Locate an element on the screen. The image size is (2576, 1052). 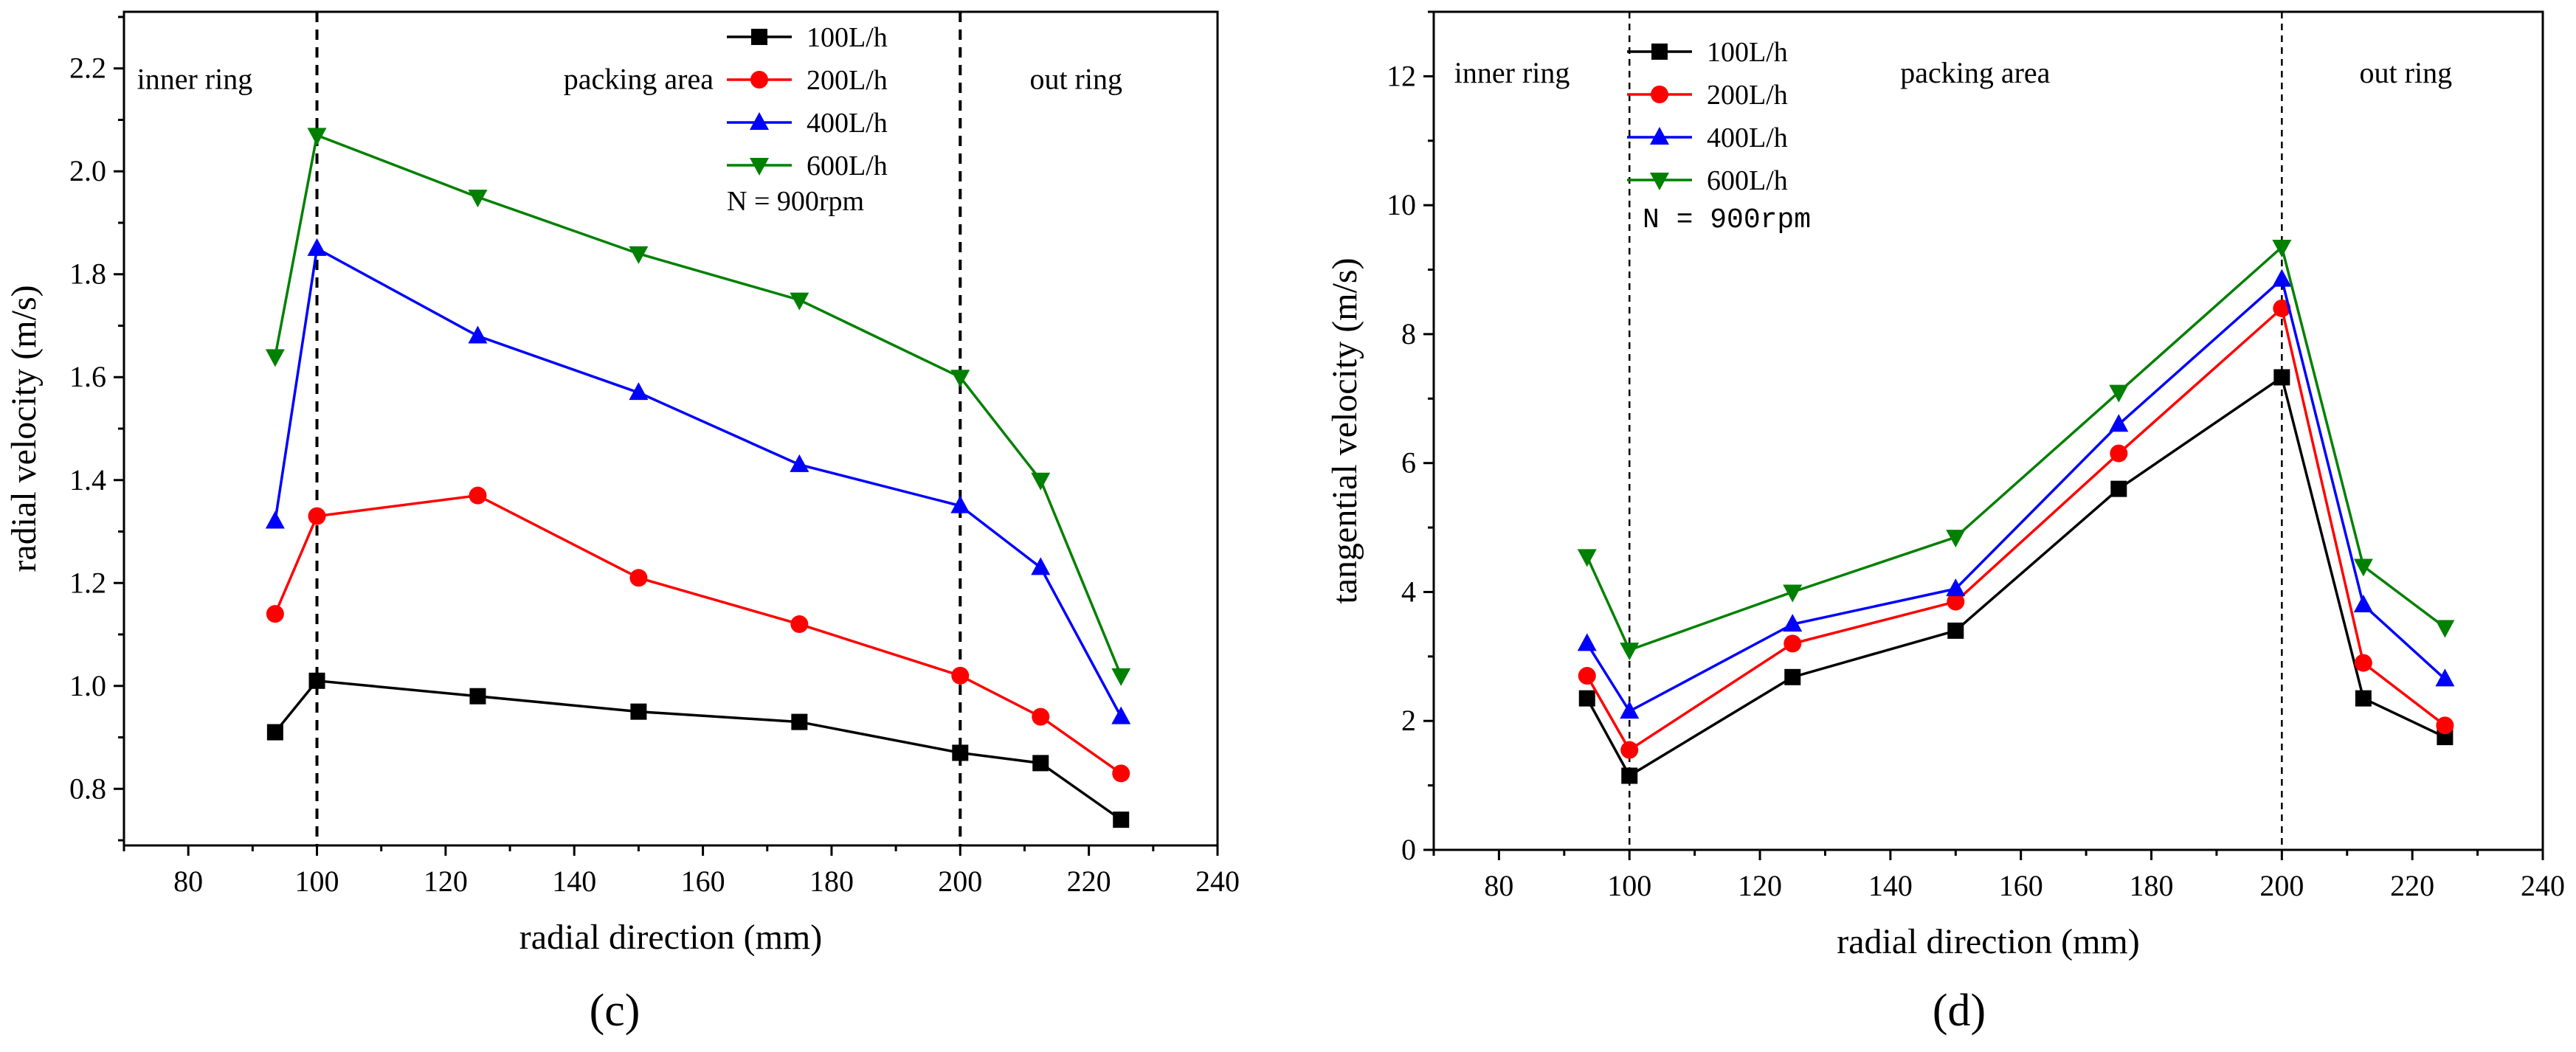
y-tick-label: 0.8 is located at coordinates (88, 789).